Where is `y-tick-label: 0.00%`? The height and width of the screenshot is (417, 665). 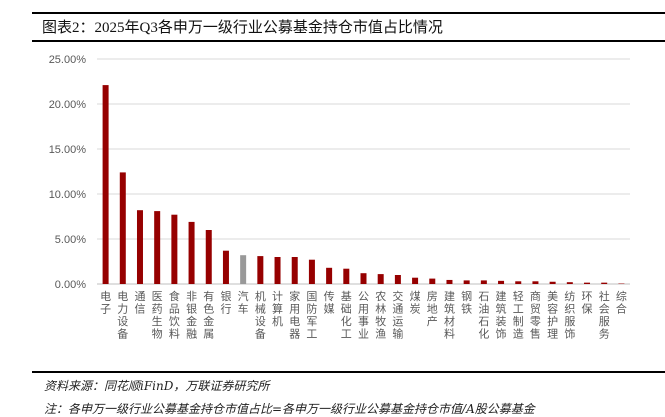
y-tick-label: 0.00% is located at coordinates (70, 285).